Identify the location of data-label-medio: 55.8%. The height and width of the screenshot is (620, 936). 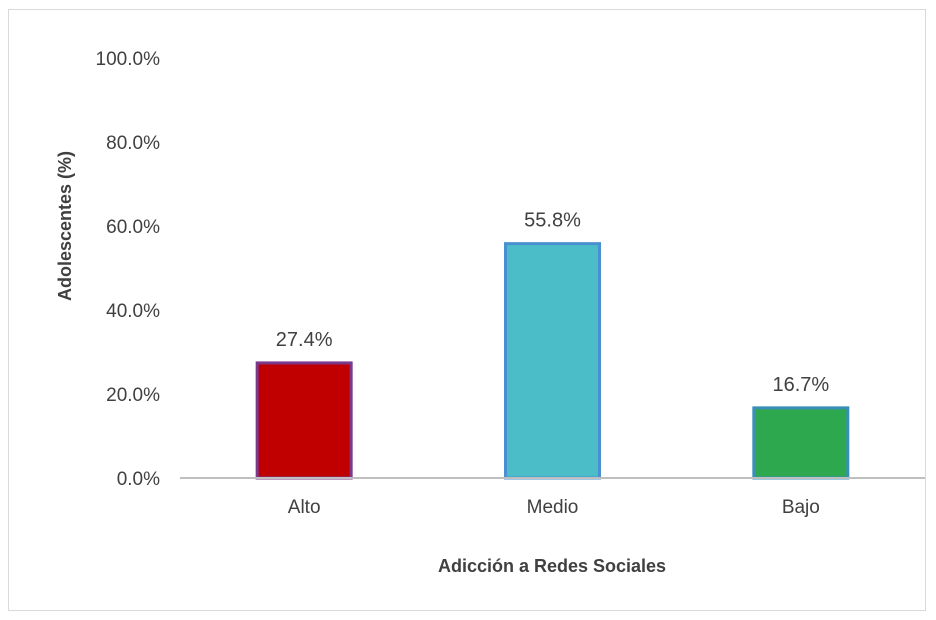
(552, 221).